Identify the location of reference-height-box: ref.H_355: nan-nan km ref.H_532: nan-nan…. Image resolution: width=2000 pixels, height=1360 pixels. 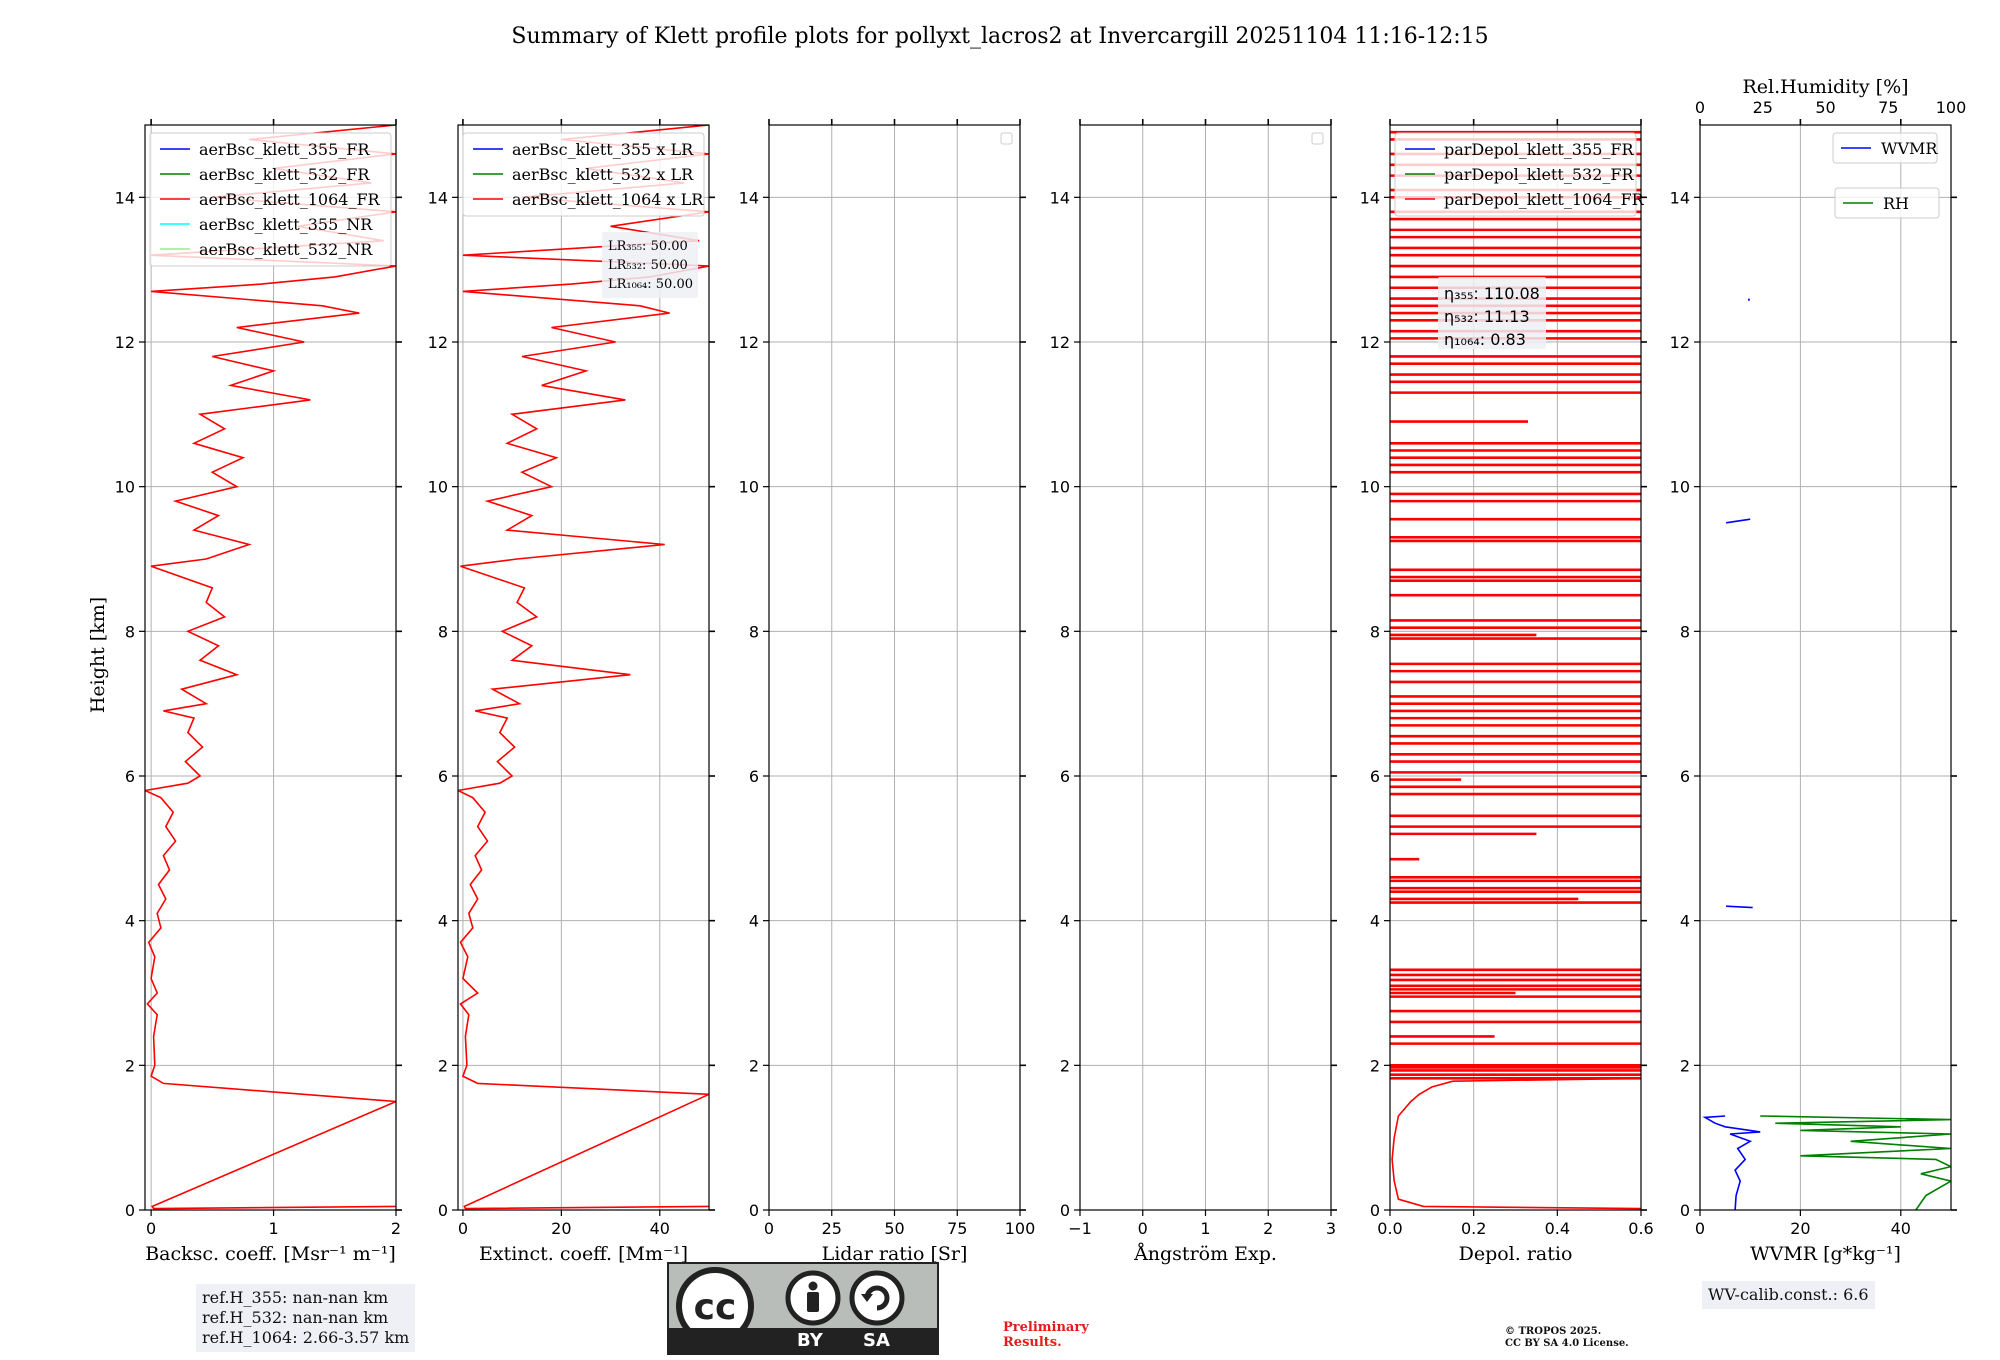
(306, 1318).